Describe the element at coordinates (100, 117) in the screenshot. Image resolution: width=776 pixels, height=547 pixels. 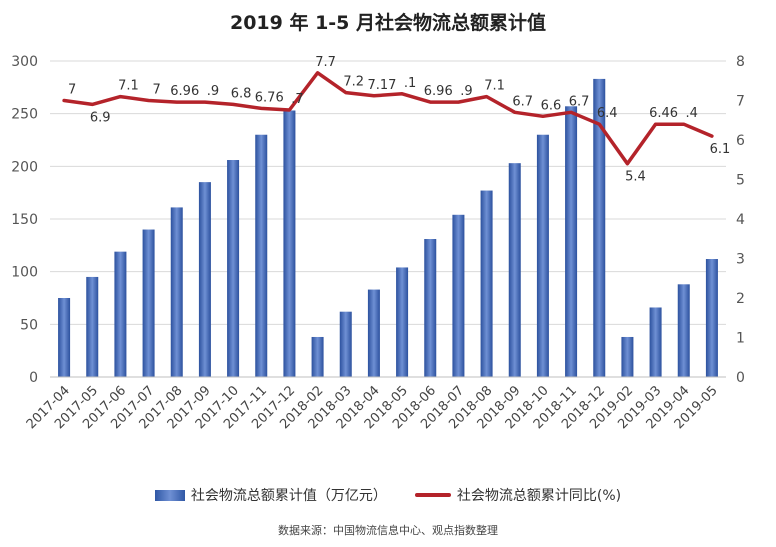
I see `point-label: 6.9` at that location.